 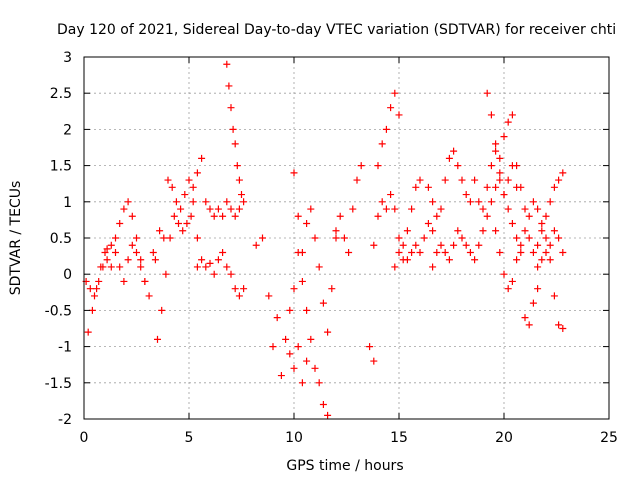 What do you see at coordinates (61, 94) in the screenshot?
I see `y-tick-label: 2.5` at bounding box center [61, 94].